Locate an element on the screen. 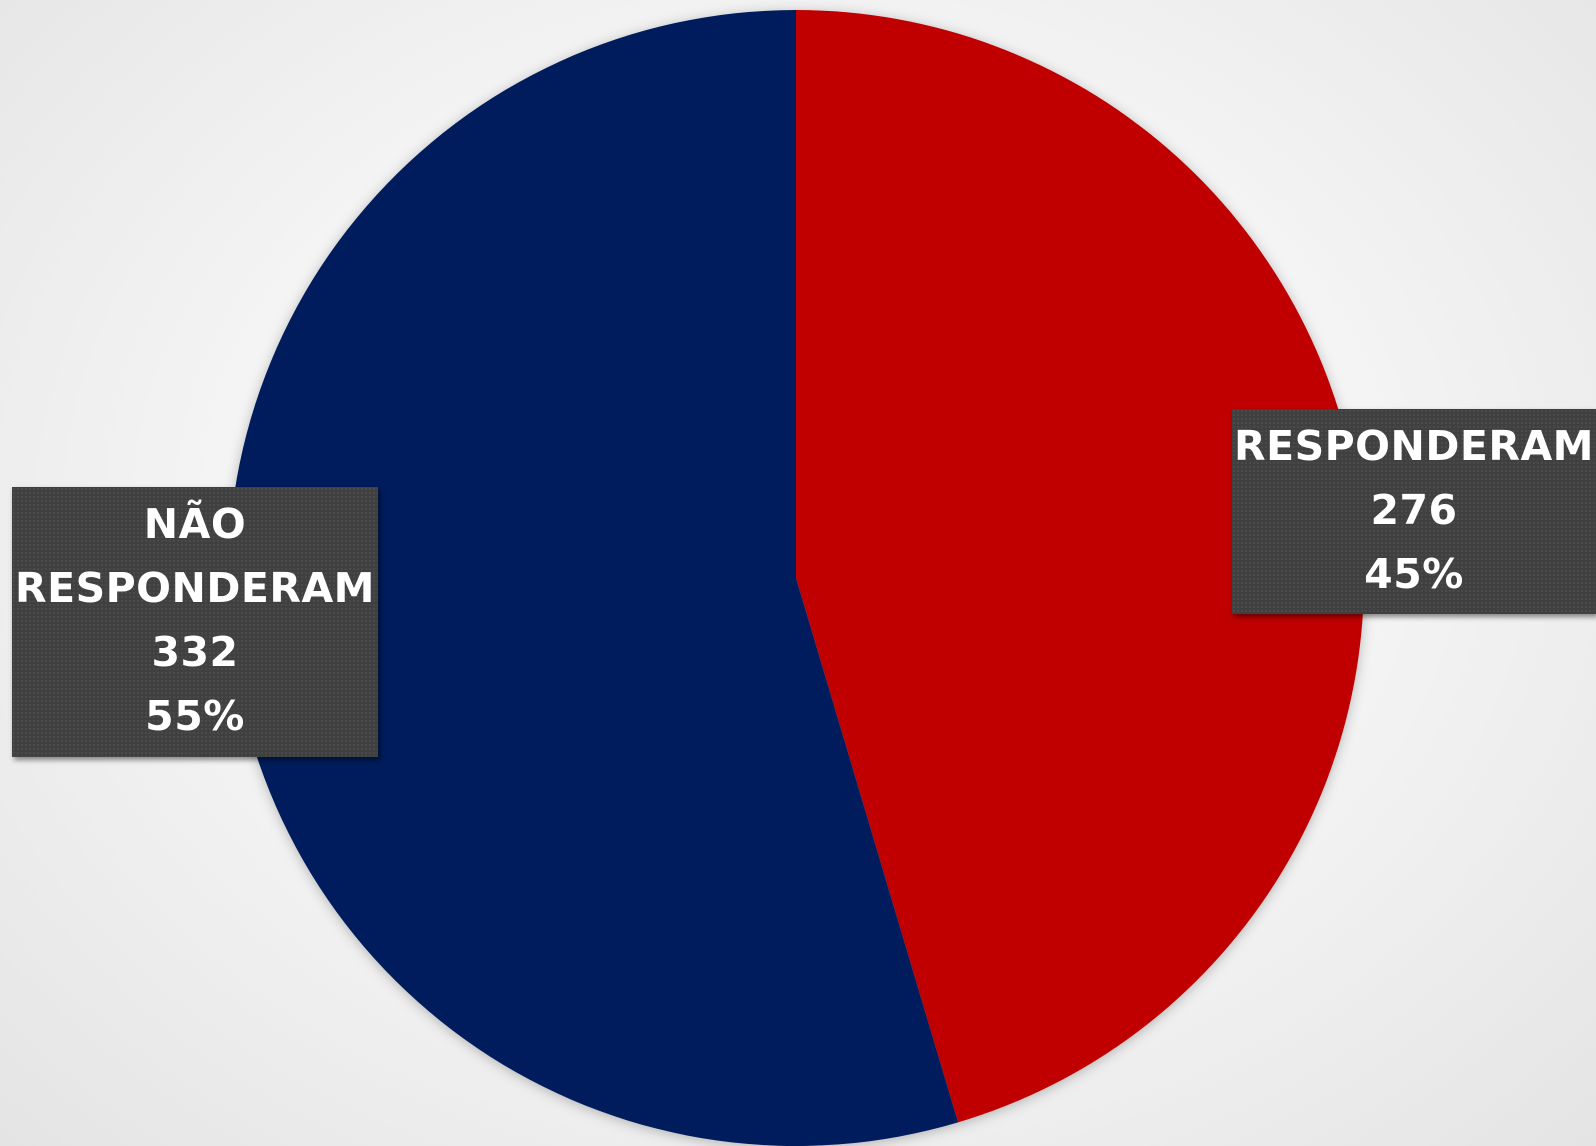  data-label-responderam: RESPONDERAM 276 45% is located at coordinates (1414, 511).